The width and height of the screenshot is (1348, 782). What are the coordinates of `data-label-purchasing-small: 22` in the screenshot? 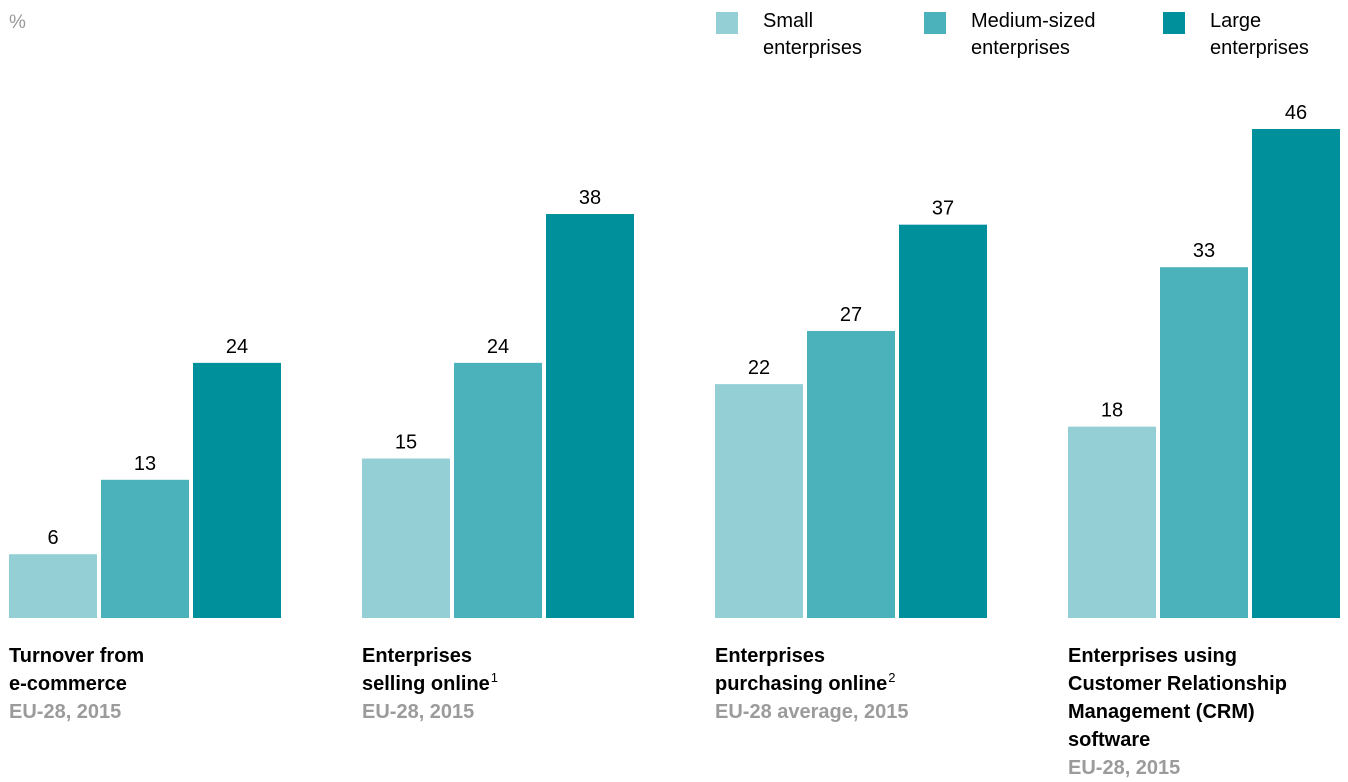 It's located at (759, 368).